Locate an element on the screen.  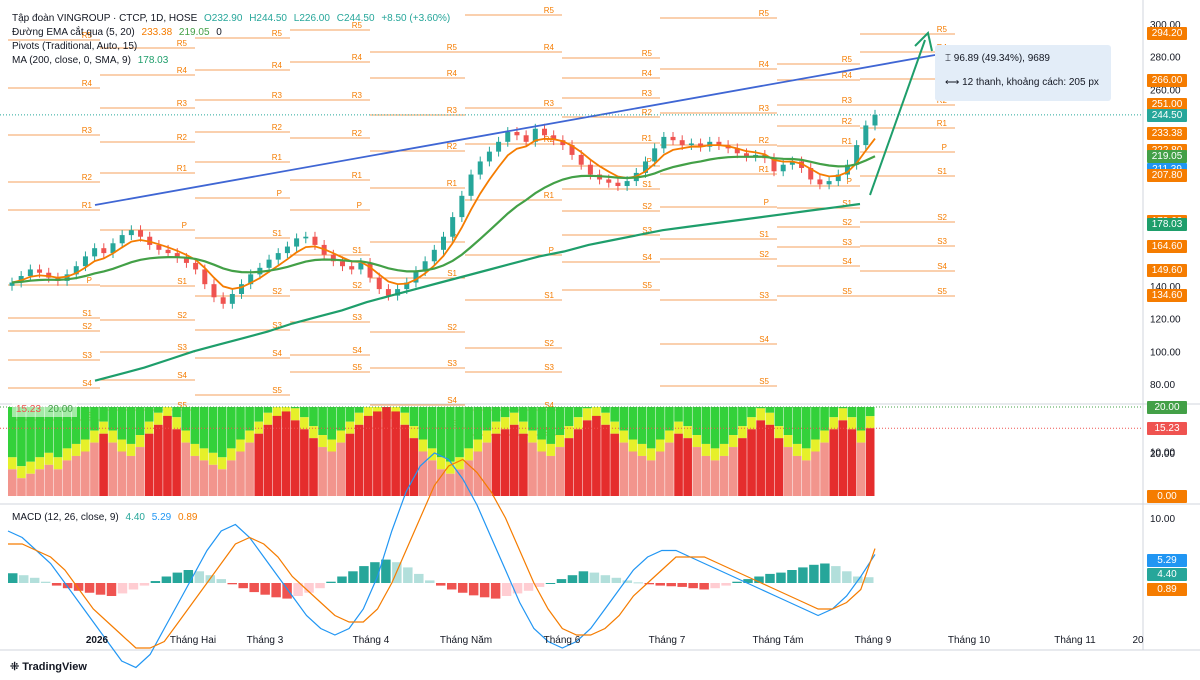
legend-mid-row: 15.23 20.00 is located at coordinates (44, 410).